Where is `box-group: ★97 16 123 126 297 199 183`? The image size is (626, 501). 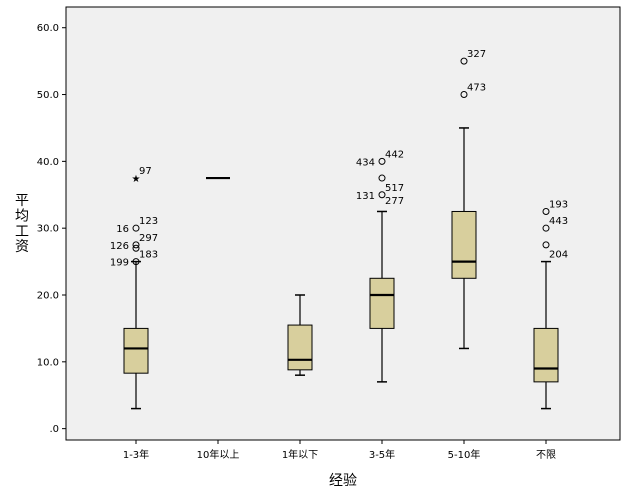
box-group: ★97 16 123 126 297 199 183 is located at coordinates (134, 288).